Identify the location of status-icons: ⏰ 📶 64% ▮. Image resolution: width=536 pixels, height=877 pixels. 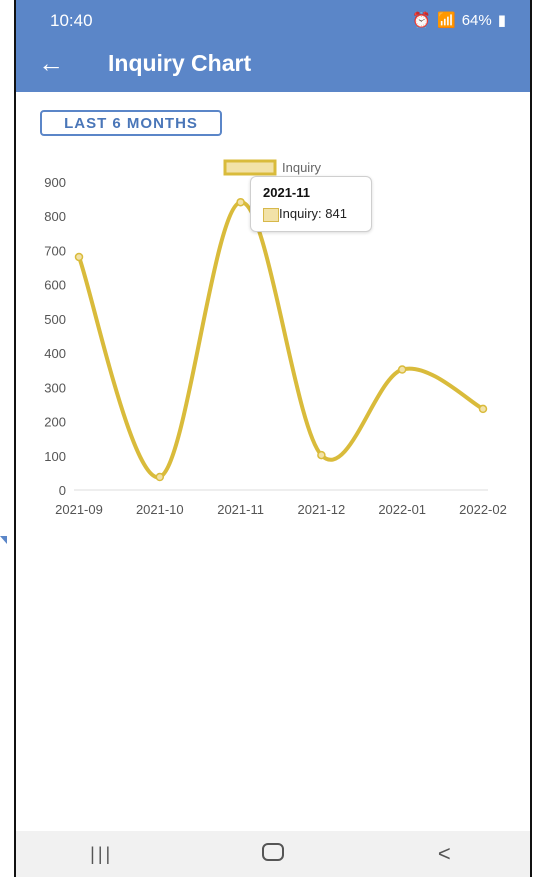
(459, 20).